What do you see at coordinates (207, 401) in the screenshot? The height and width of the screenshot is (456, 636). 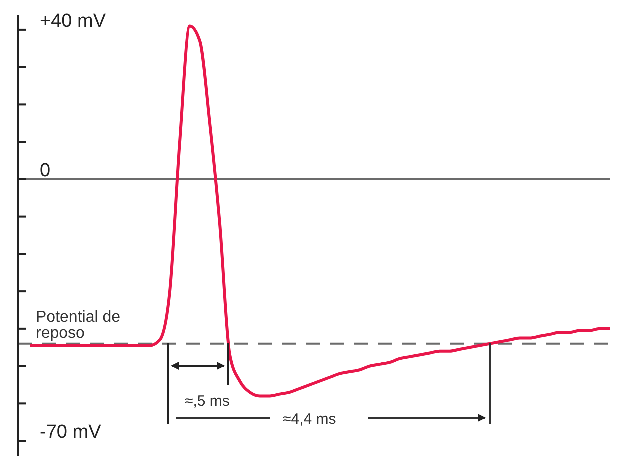 I see `annotation: ≈,5 ms` at bounding box center [207, 401].